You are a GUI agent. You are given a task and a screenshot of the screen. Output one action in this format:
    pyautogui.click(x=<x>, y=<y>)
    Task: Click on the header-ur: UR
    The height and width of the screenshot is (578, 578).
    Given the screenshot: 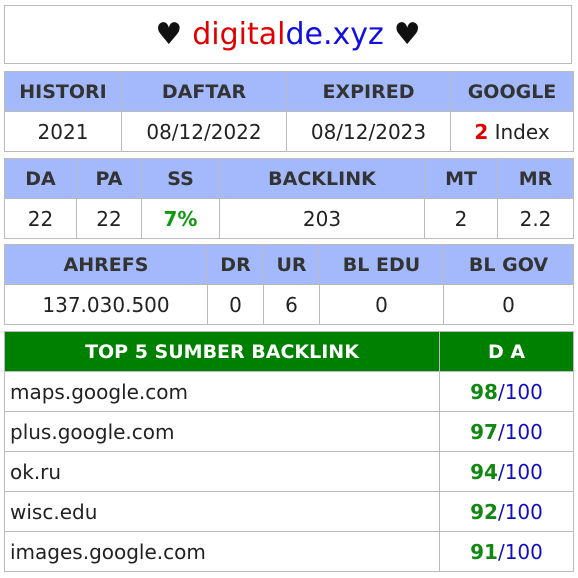 What is the action you would take?
    pyautogui.click(x=291, y=264)
    